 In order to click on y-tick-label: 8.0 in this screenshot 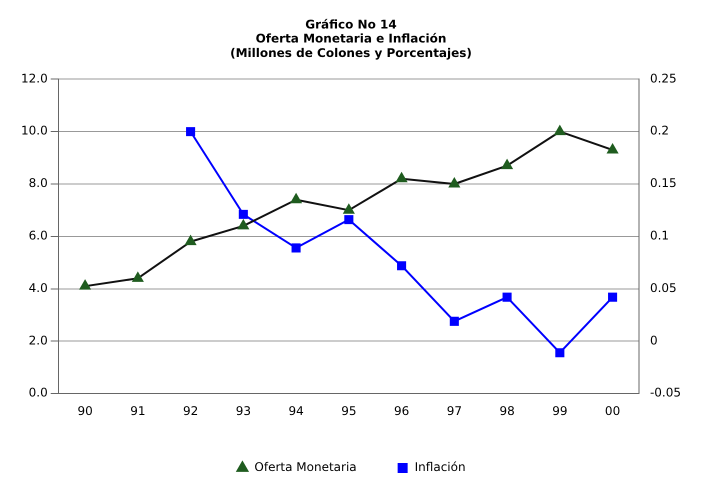, I will do `click(38, 183)`.